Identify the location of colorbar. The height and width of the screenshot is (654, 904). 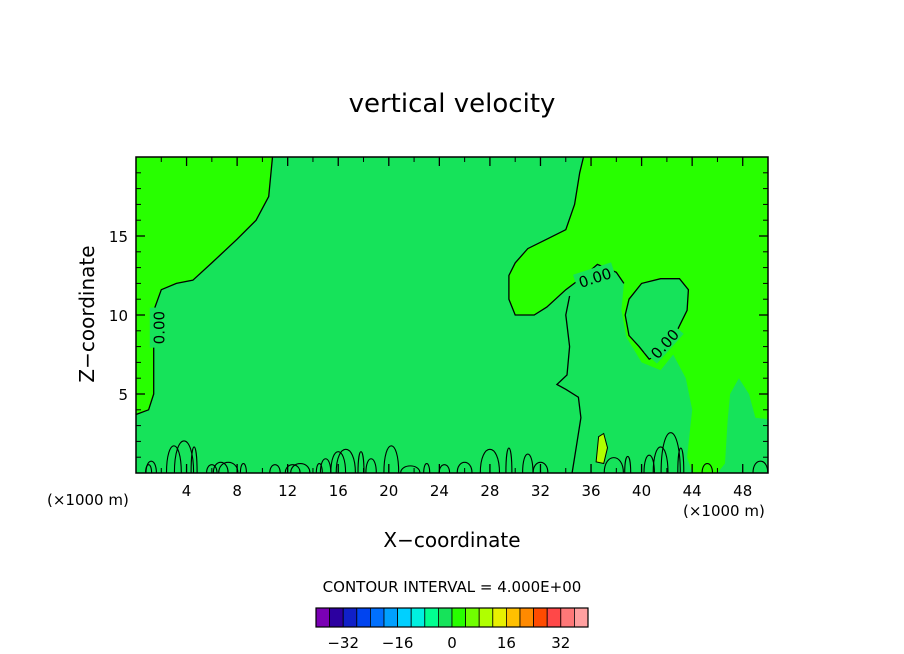
(452, 617).